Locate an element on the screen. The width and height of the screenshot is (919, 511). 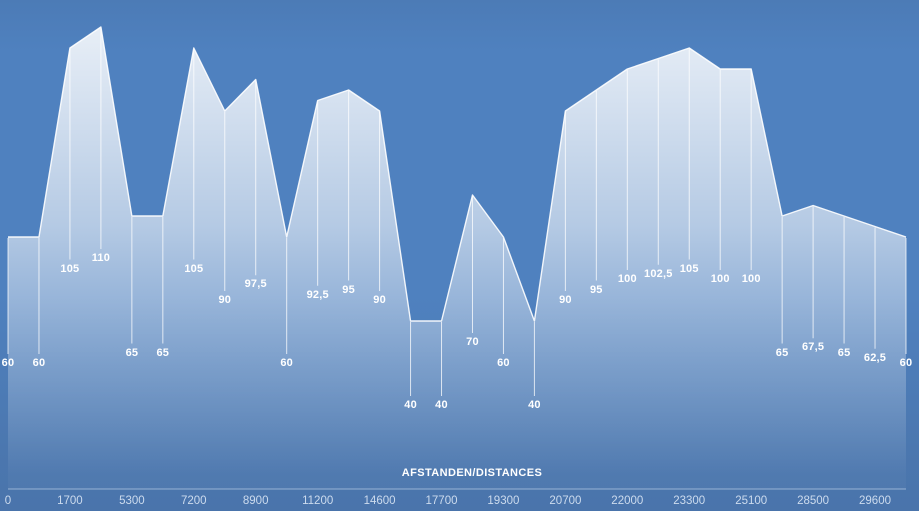
x-tick-label: 7200 is located at coordinates (194, 501).